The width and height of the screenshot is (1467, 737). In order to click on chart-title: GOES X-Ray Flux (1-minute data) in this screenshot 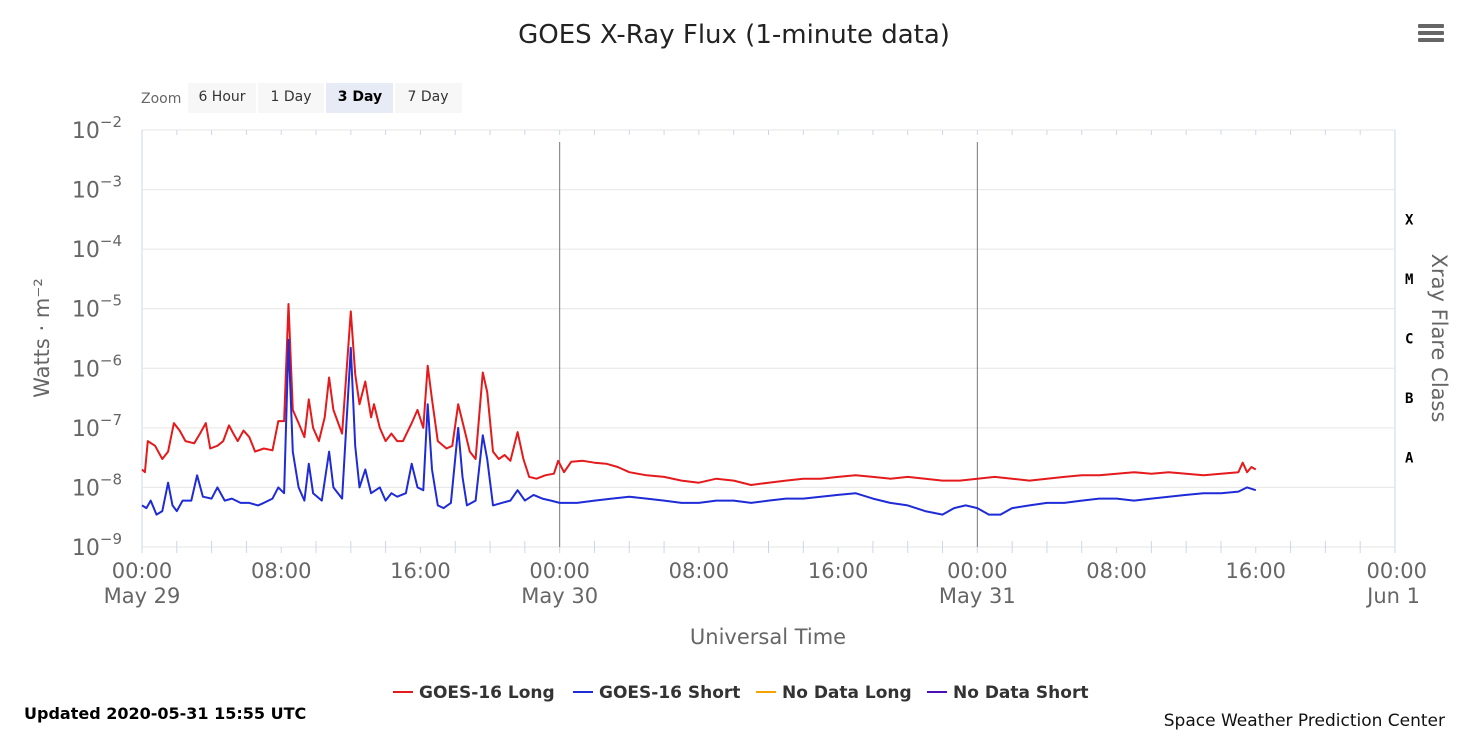, I will do `click(734, 35)`.